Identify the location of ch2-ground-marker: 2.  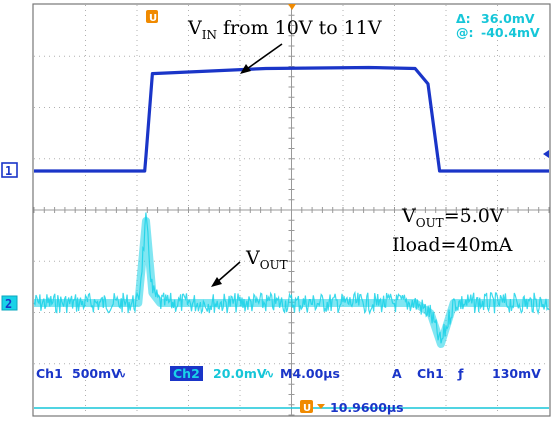
(9, 303).